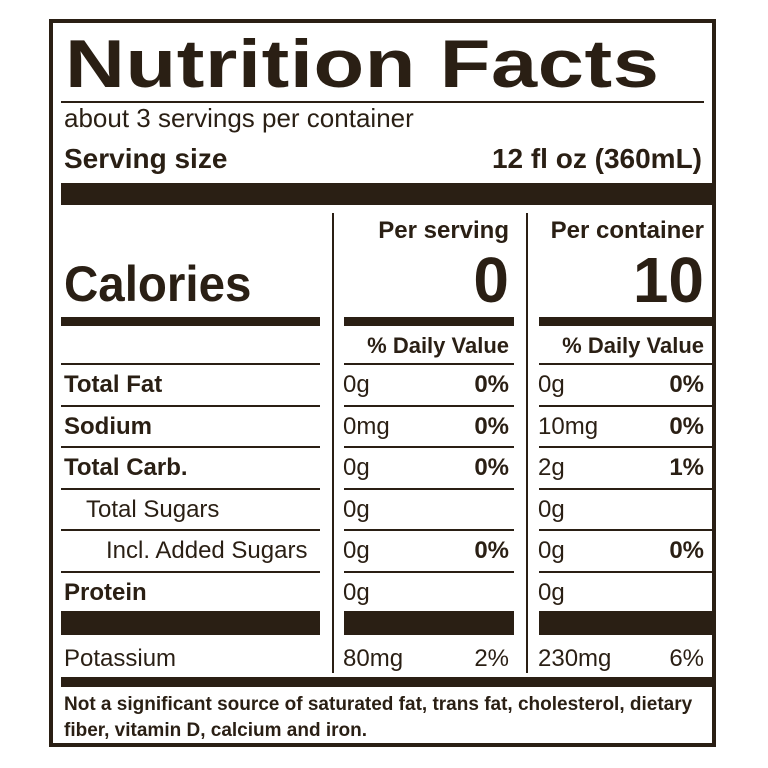 This screenshot has height=768, width=768. I want to click on potassium-container-dv: 6%, so click(686, 658).